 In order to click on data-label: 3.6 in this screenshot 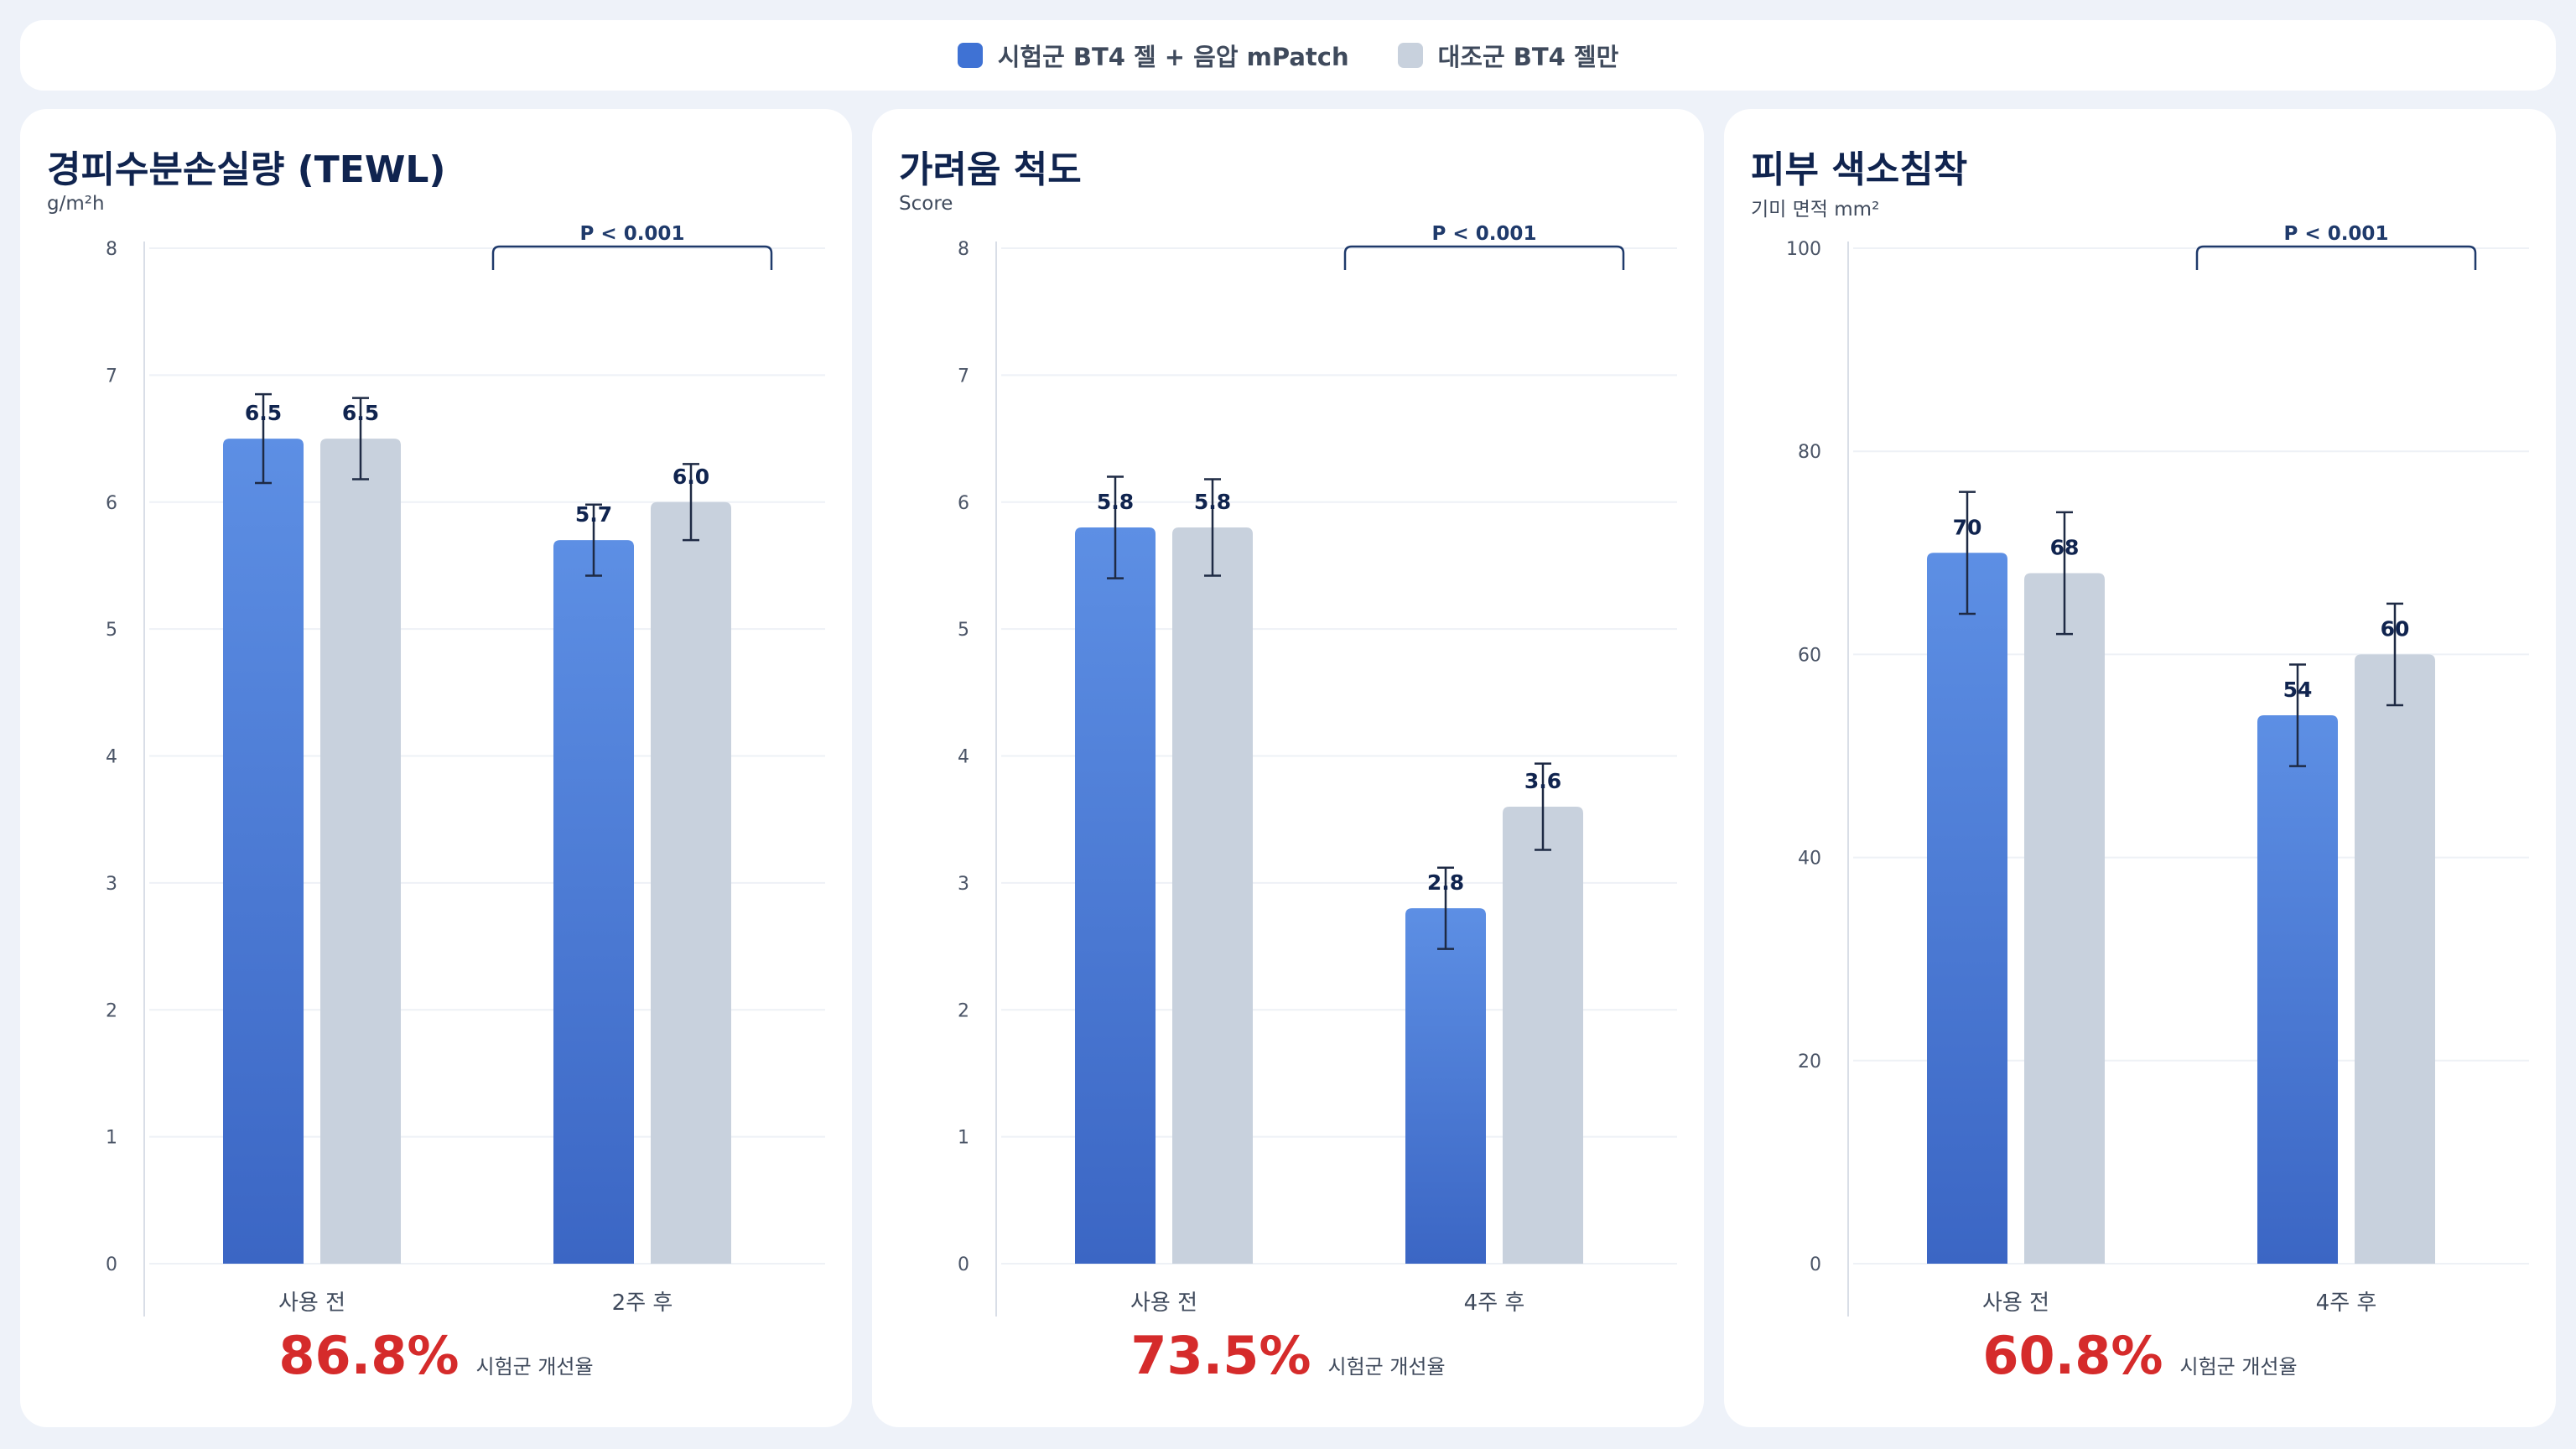, I will do `click(1542, 781)`.